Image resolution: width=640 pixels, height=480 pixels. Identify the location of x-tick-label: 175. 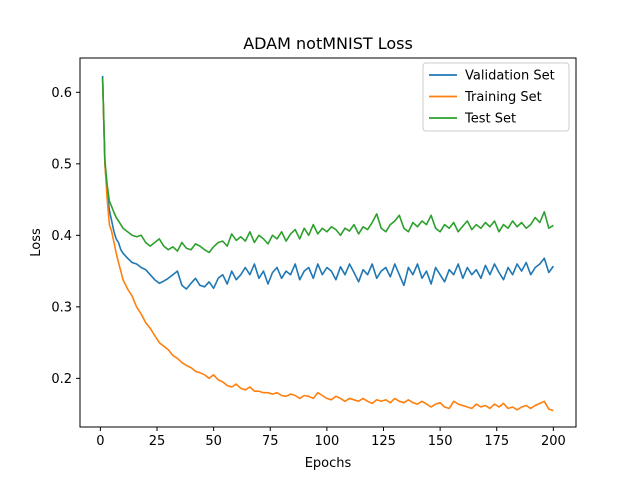
(496, 441).